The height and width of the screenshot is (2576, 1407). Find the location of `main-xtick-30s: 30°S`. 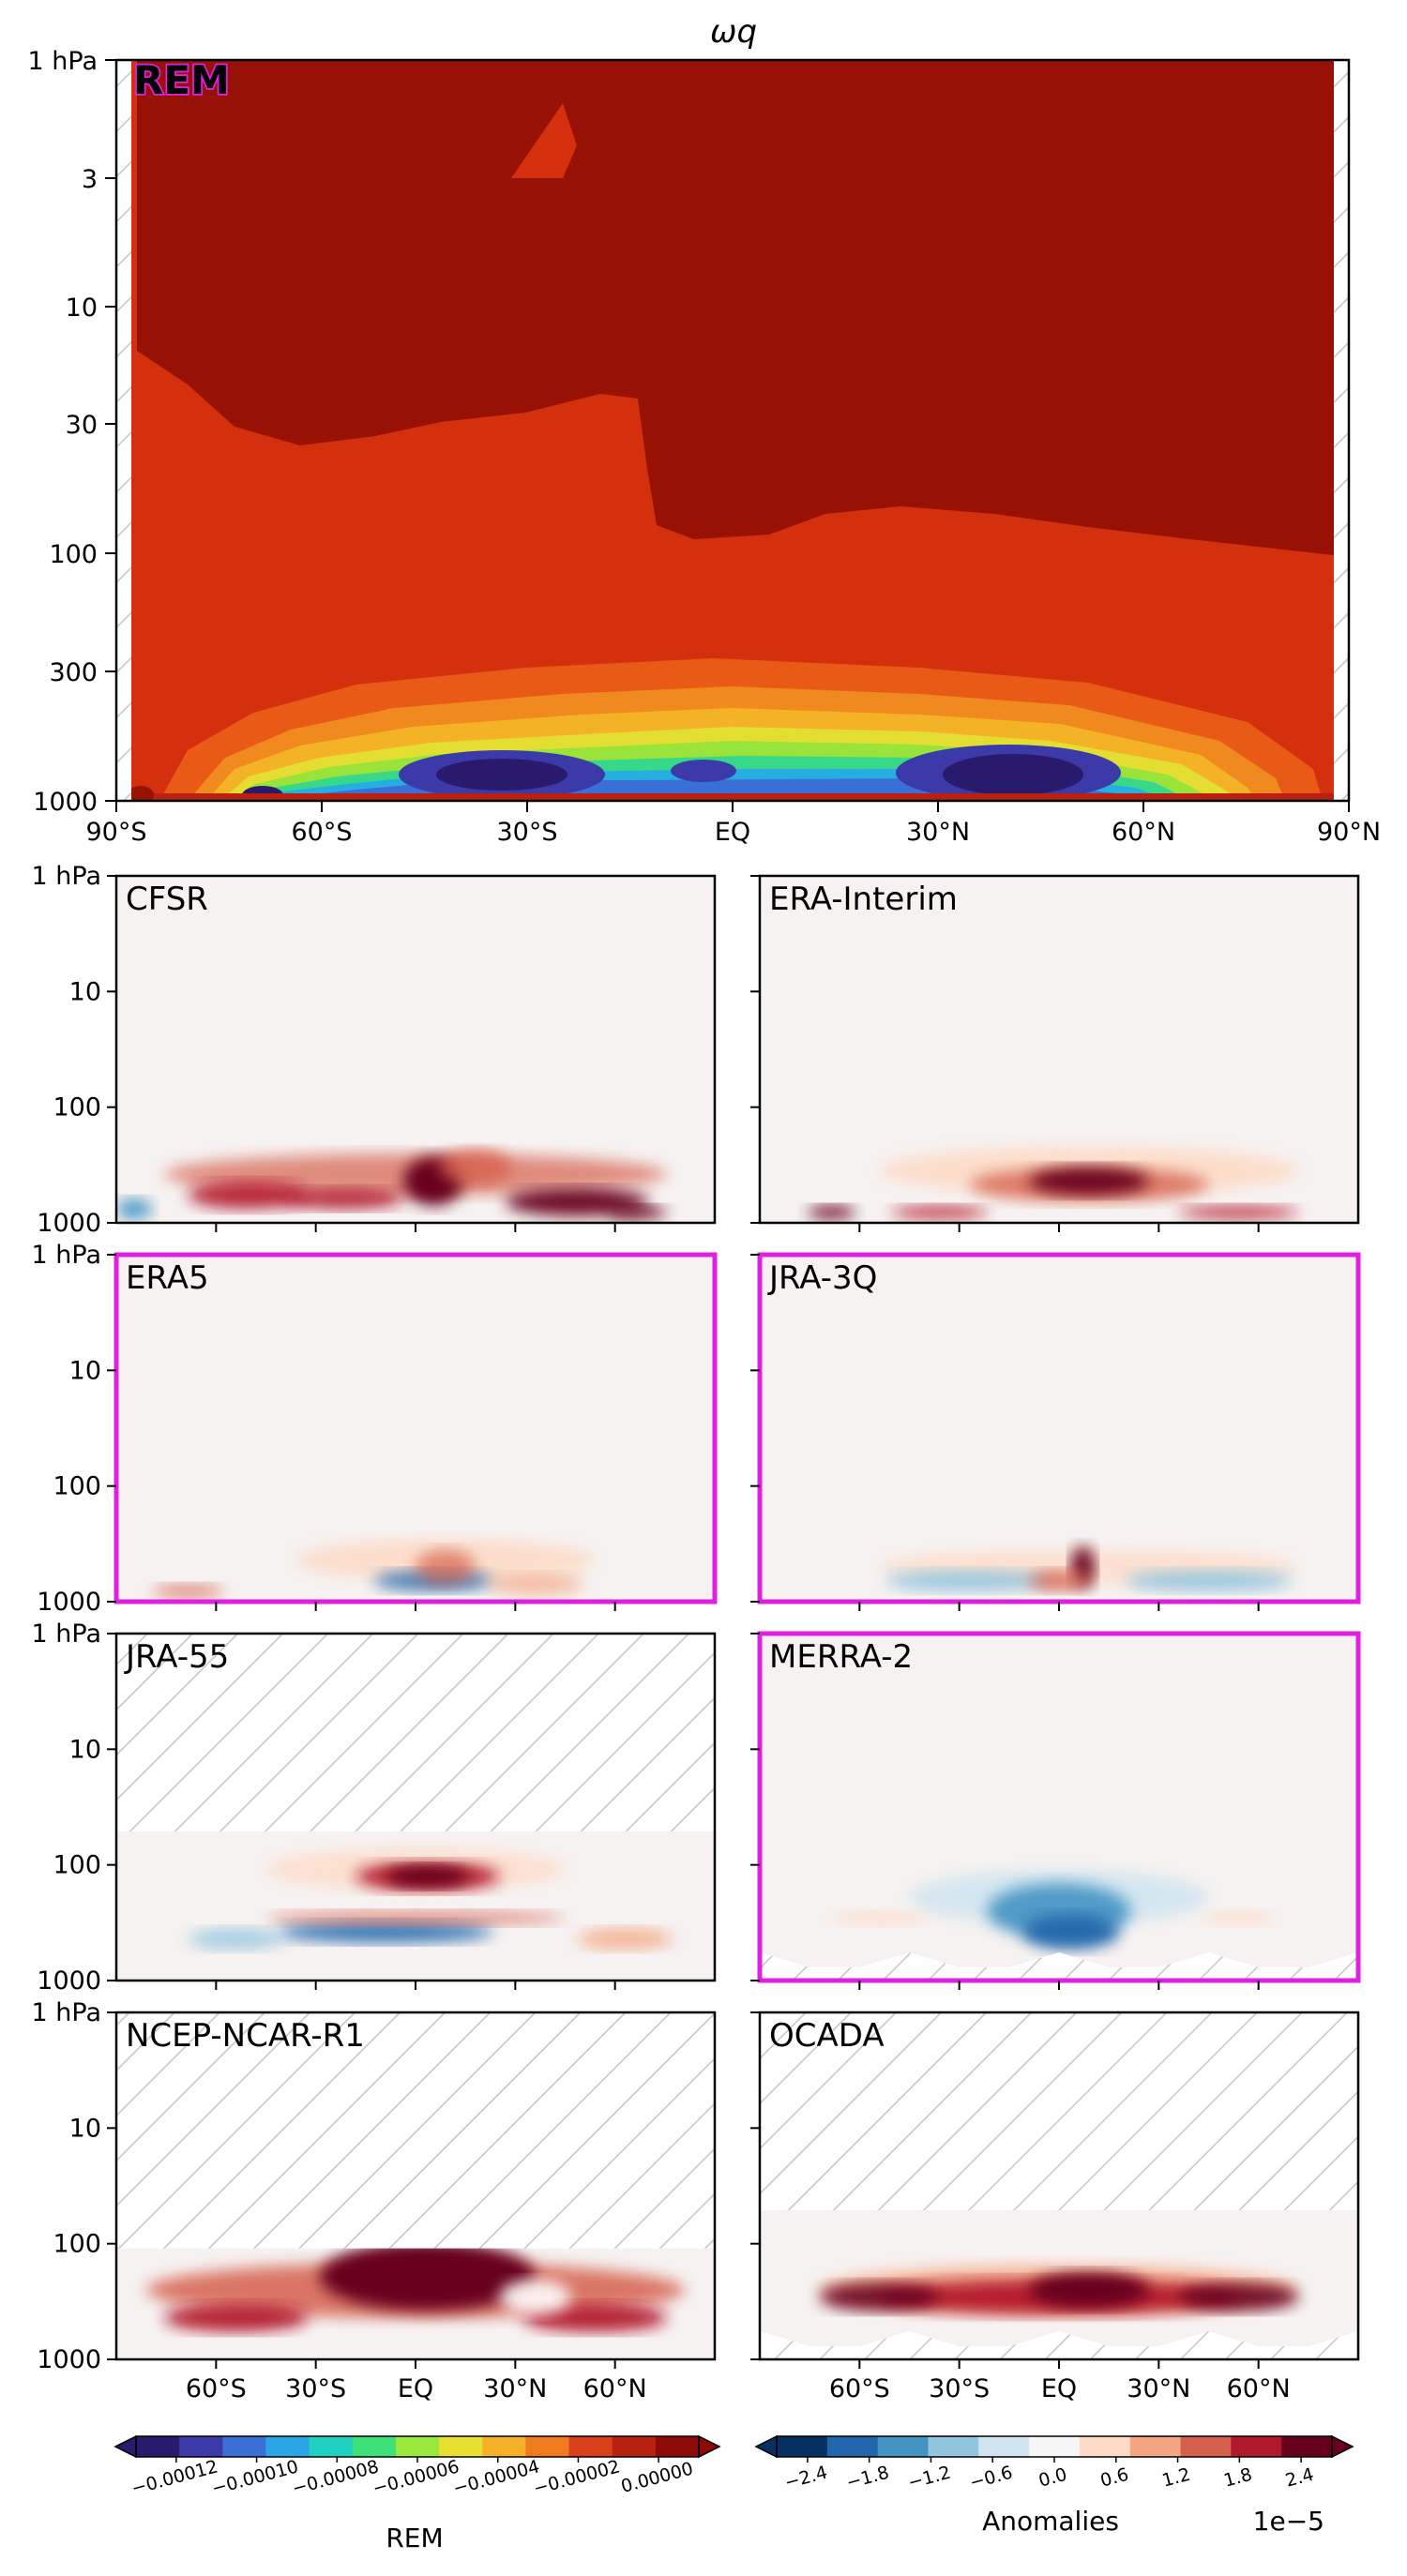

main-xtick-30s: 30°S is located at coordinates (527, 832).